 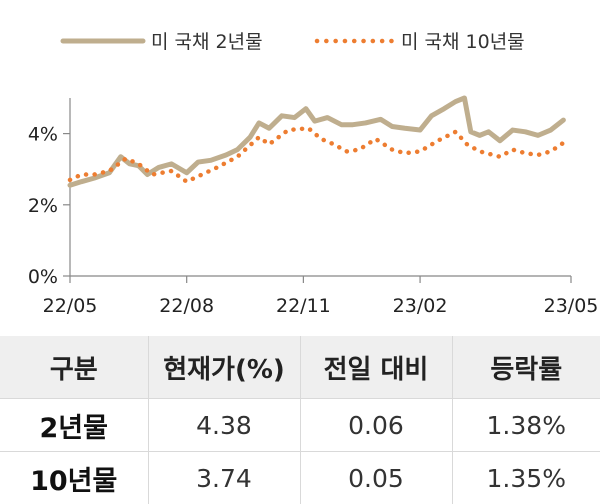 What do you see at coordinates (463, 42) in the screenshot?
I see `legend-label-10y: 미 국채 10년물` at bounding box center [463, 42].